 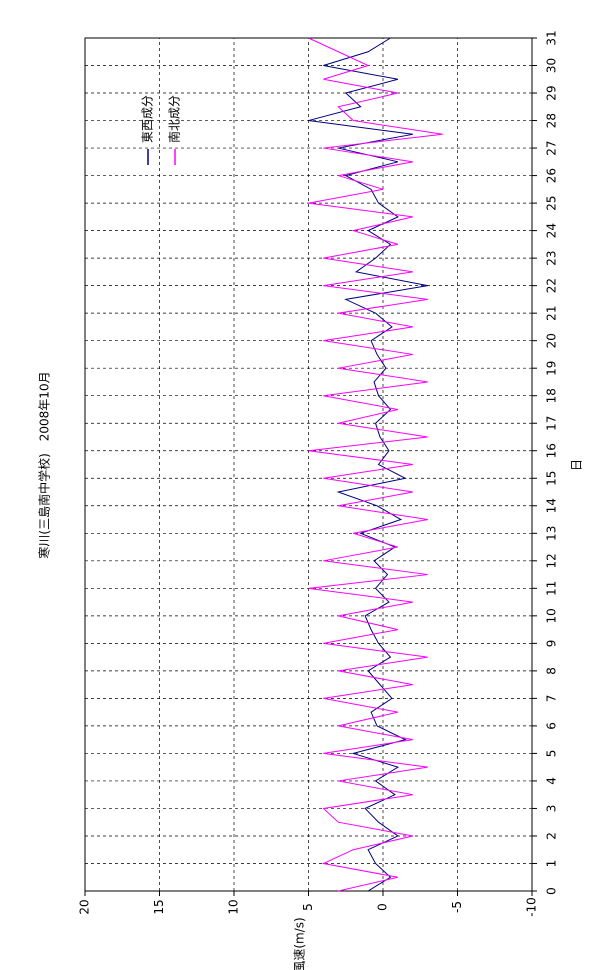 What do you see at coordinates (552, 615) in the screenshot?
I see `x-tick-label: 10` at bounding box center [552, 615].